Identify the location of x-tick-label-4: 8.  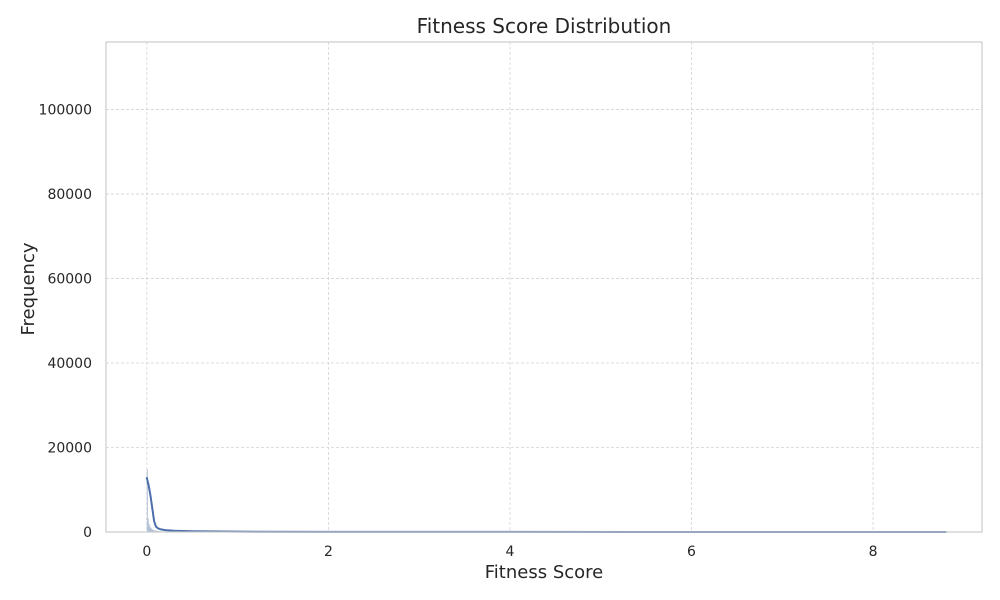
(873, 552).